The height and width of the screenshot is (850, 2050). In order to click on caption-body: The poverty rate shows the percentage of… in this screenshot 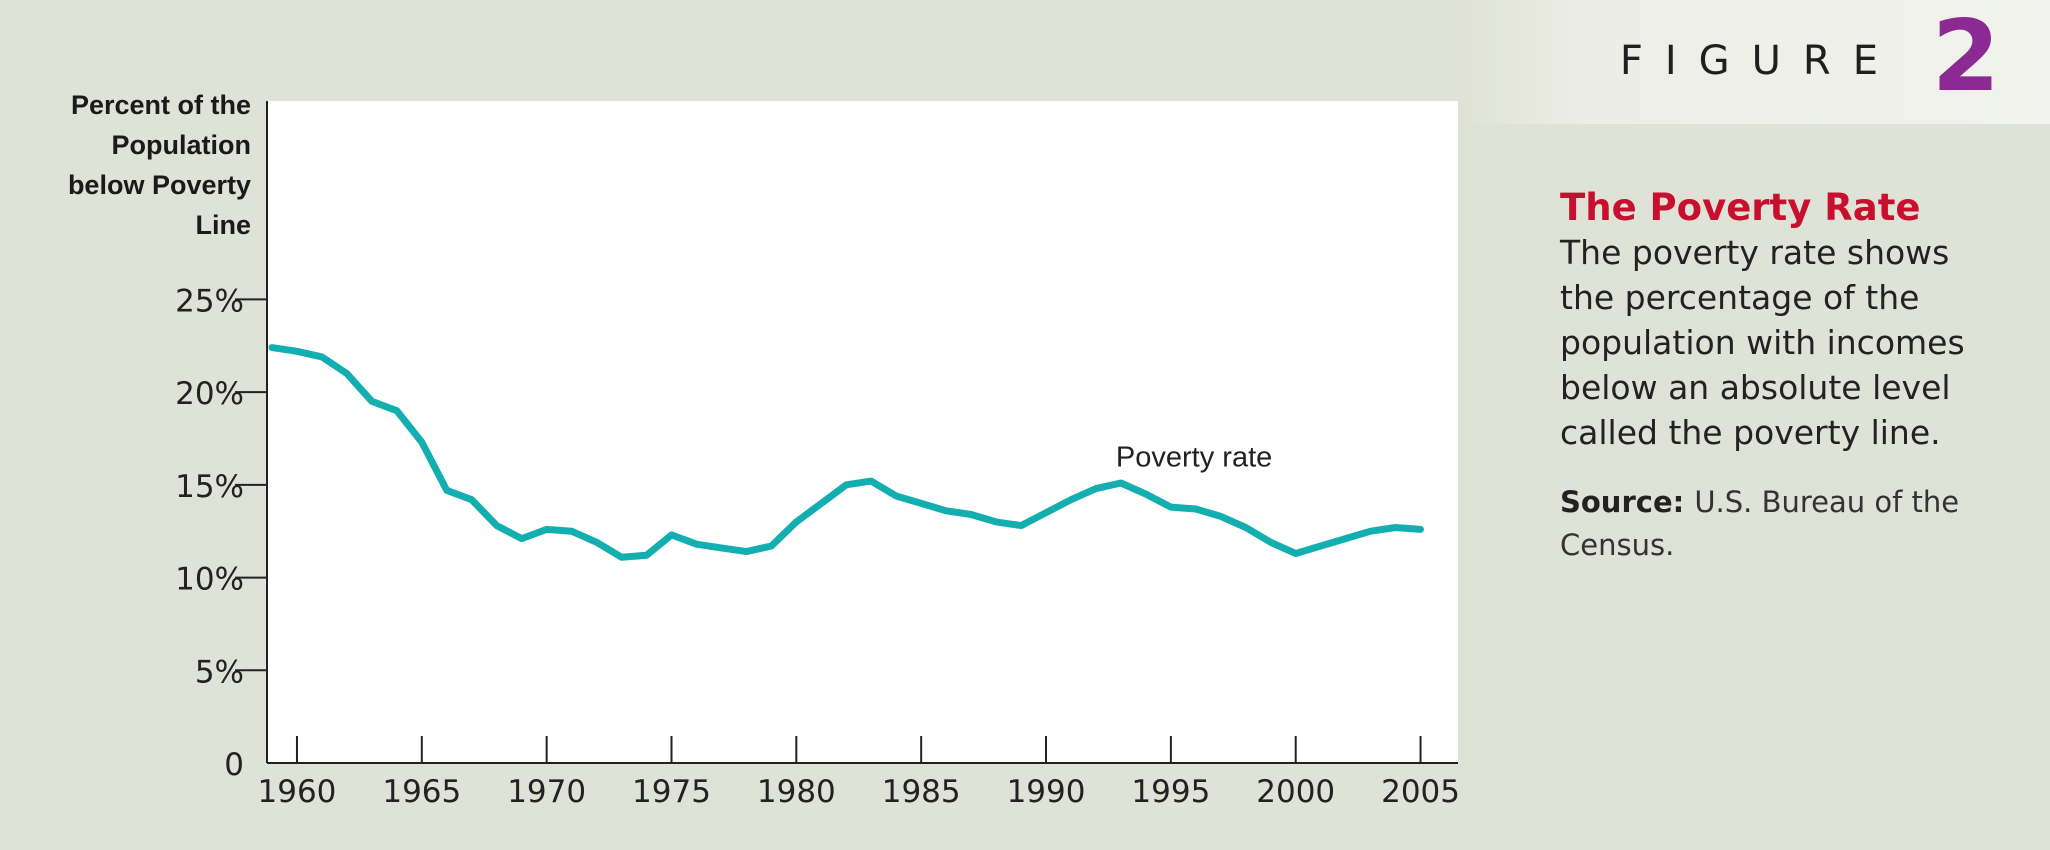, I will do `click(1762, 343)`.